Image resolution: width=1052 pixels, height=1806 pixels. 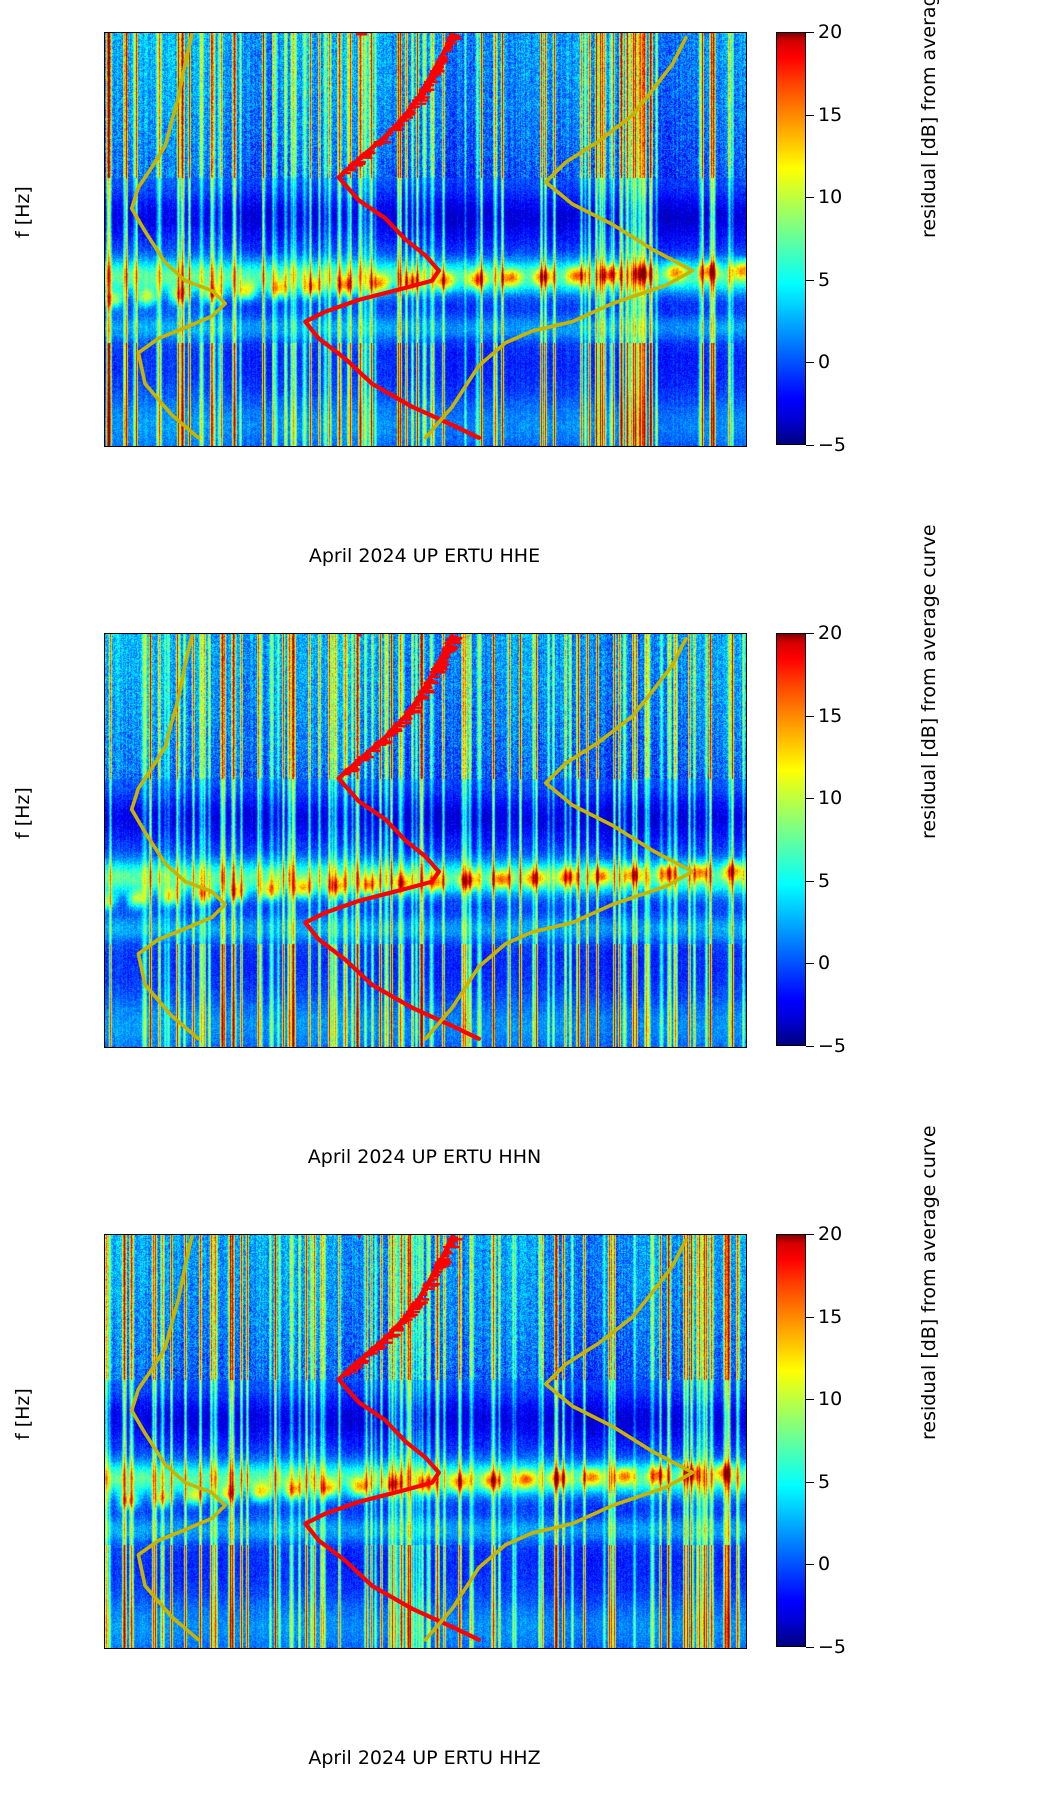 What do you see at coordinates (424, 556) in the screenshot?
I see `panel-title: April 2024 UP ERTU HHE` at bounding box center [424, 556].